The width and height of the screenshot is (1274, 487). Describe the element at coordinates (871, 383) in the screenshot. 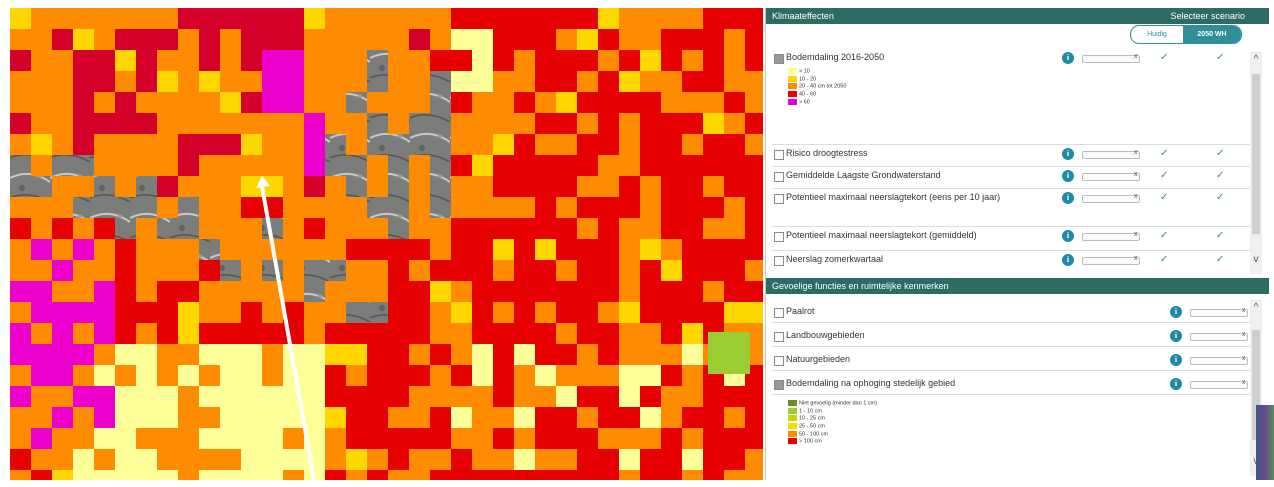

I see `layer-label: Bodemdaling na ophoging stedelijk gebied` at that location.